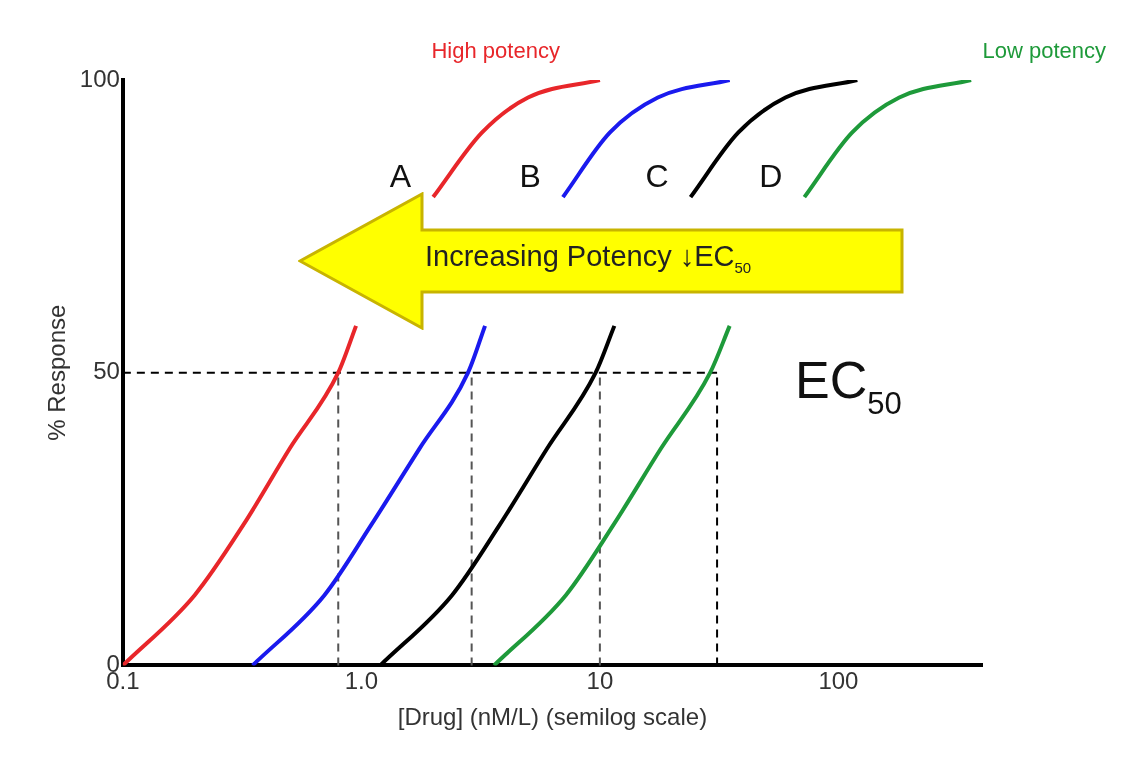 The height and width of the screenshot is (757, 1132). I want to click on x-tick-label: 100, so click(838, 681).